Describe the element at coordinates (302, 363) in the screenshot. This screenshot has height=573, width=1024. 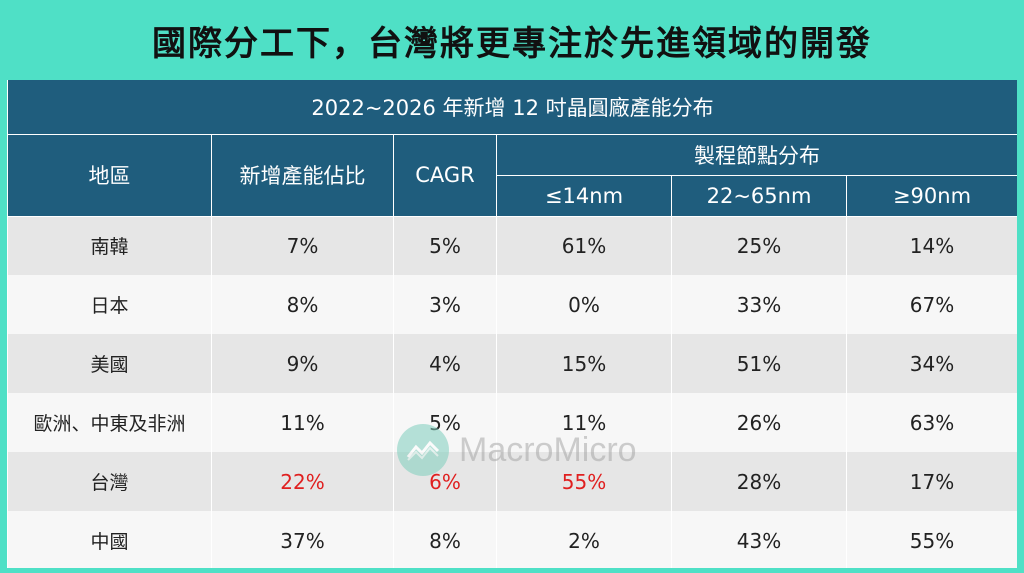
I see `cell-share: 9%` at that location.